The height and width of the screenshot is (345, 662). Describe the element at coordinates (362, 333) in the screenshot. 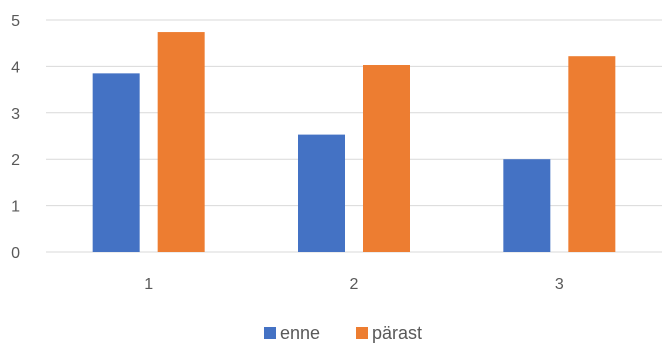

I see `legend-swatch-pärast` at that location.